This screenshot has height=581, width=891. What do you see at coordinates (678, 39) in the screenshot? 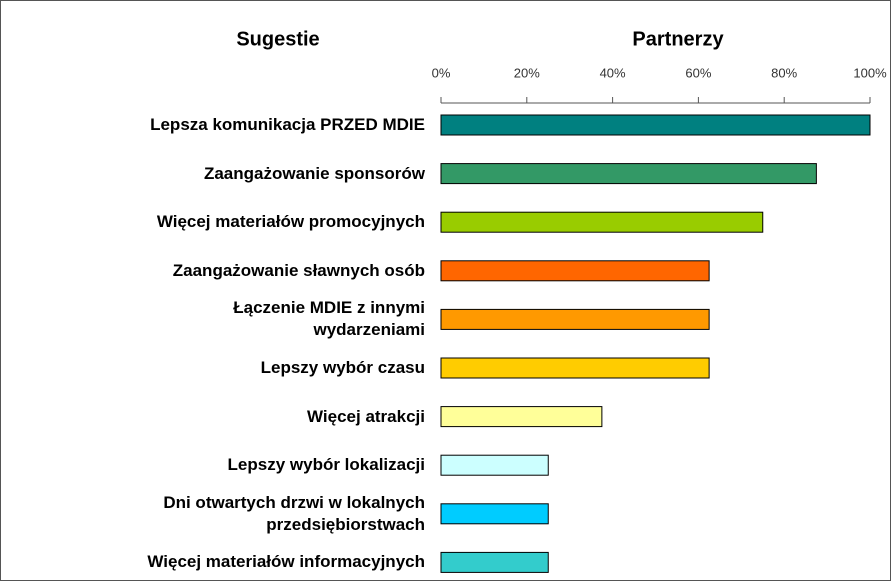
I see `chart-title: Partnerzy` at bounding box center [678, 39].